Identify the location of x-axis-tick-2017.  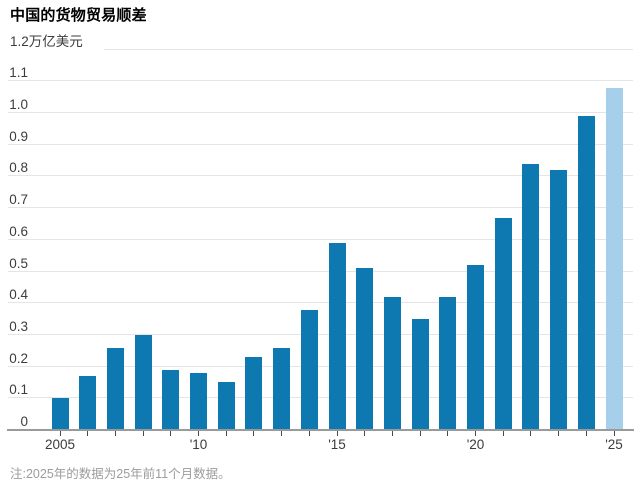
(392, 433).